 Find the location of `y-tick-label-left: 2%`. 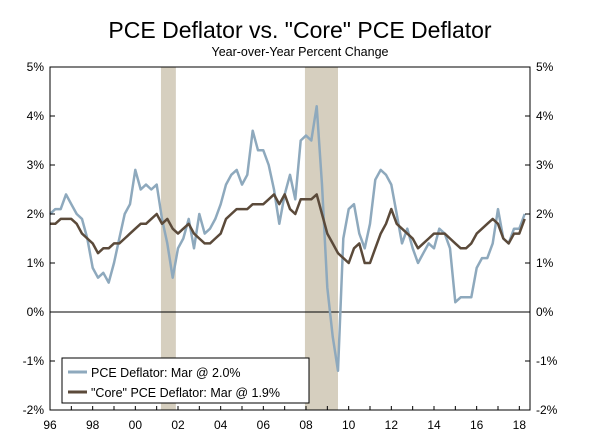

y-tick-label-left: 2% is located at coordinates (36, 214).